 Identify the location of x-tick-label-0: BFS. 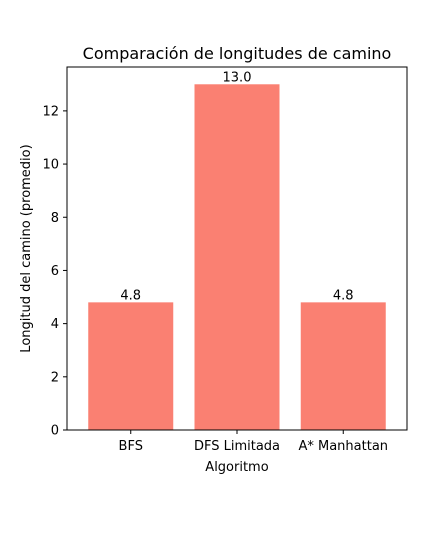
(131, 446).